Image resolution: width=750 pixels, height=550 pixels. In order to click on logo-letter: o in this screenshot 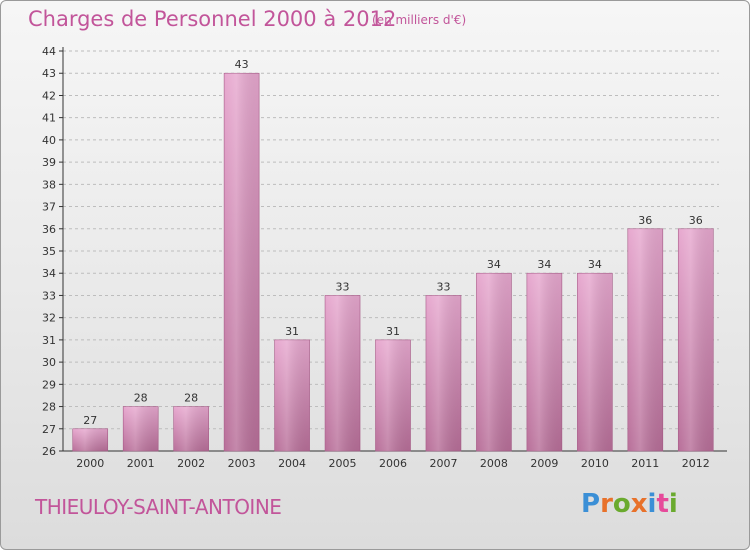, I will do `click(621, 504)`.